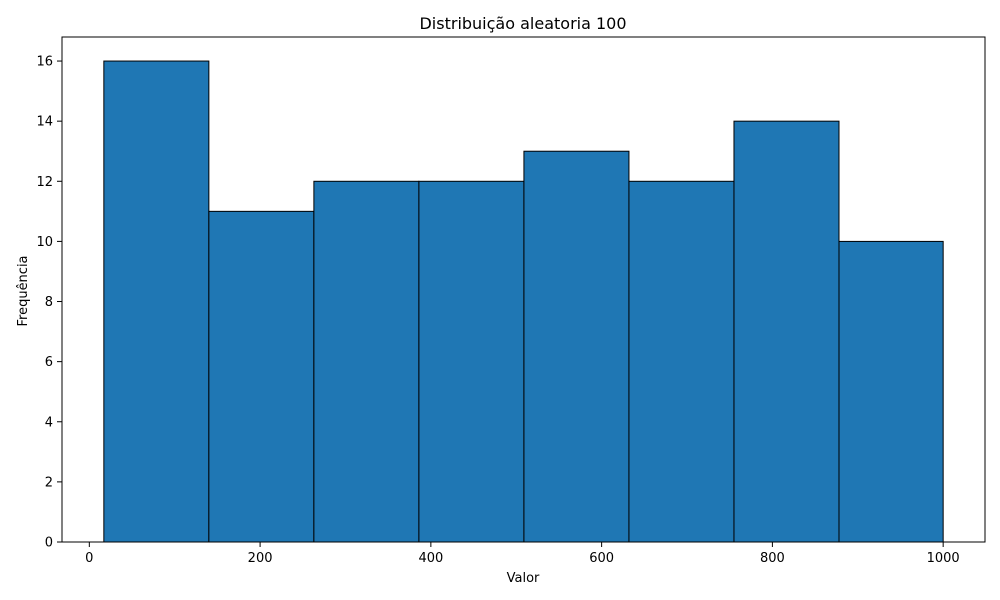  Describe the element at coordinates (522, 554) in the screenshot. I see `x-ticks-layer: 0 200 400 600 800 1000` at that location.